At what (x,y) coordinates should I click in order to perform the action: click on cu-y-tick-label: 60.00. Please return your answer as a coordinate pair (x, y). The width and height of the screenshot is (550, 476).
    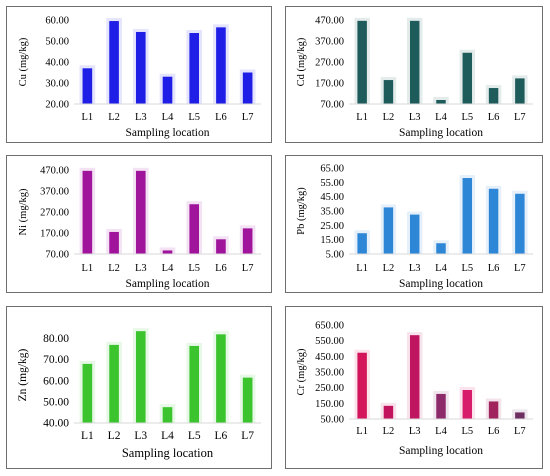
    Looking at the image, I should click on (57, 21).